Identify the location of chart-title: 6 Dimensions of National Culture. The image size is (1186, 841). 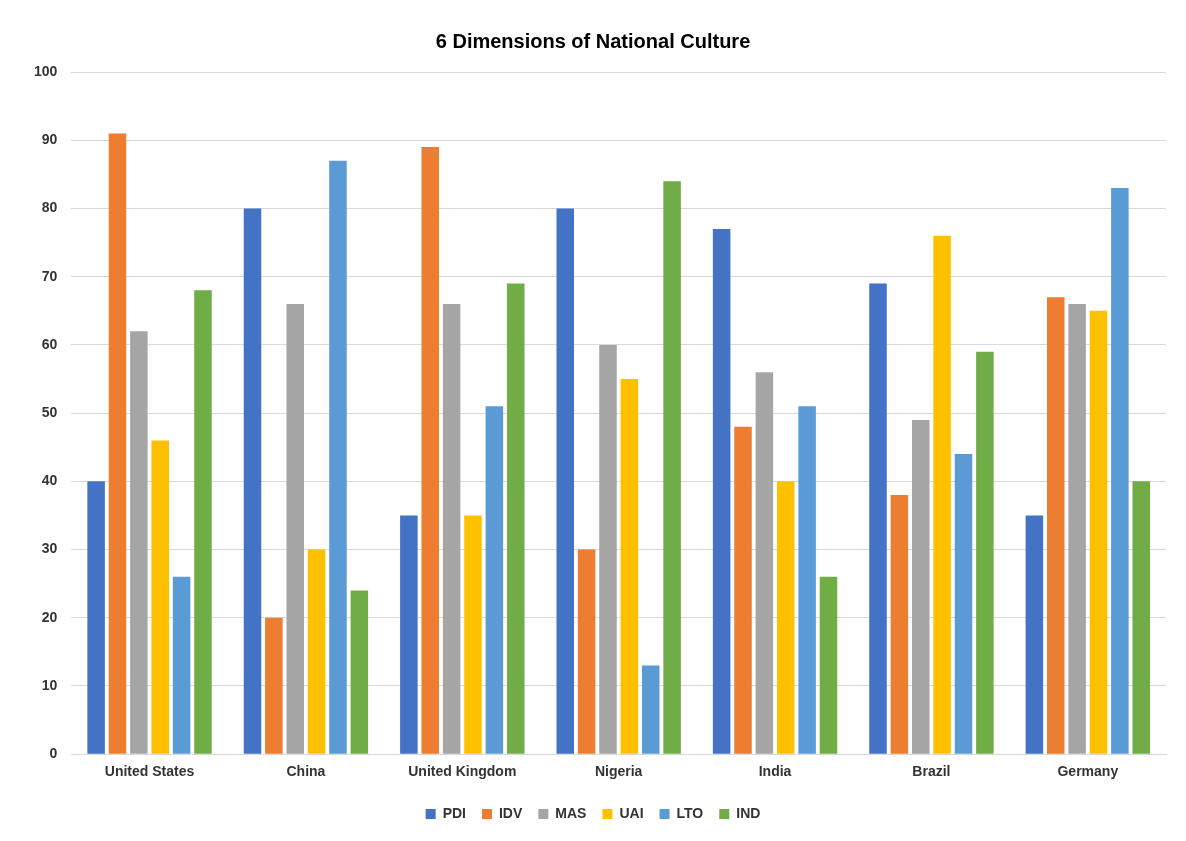
(593, 40).